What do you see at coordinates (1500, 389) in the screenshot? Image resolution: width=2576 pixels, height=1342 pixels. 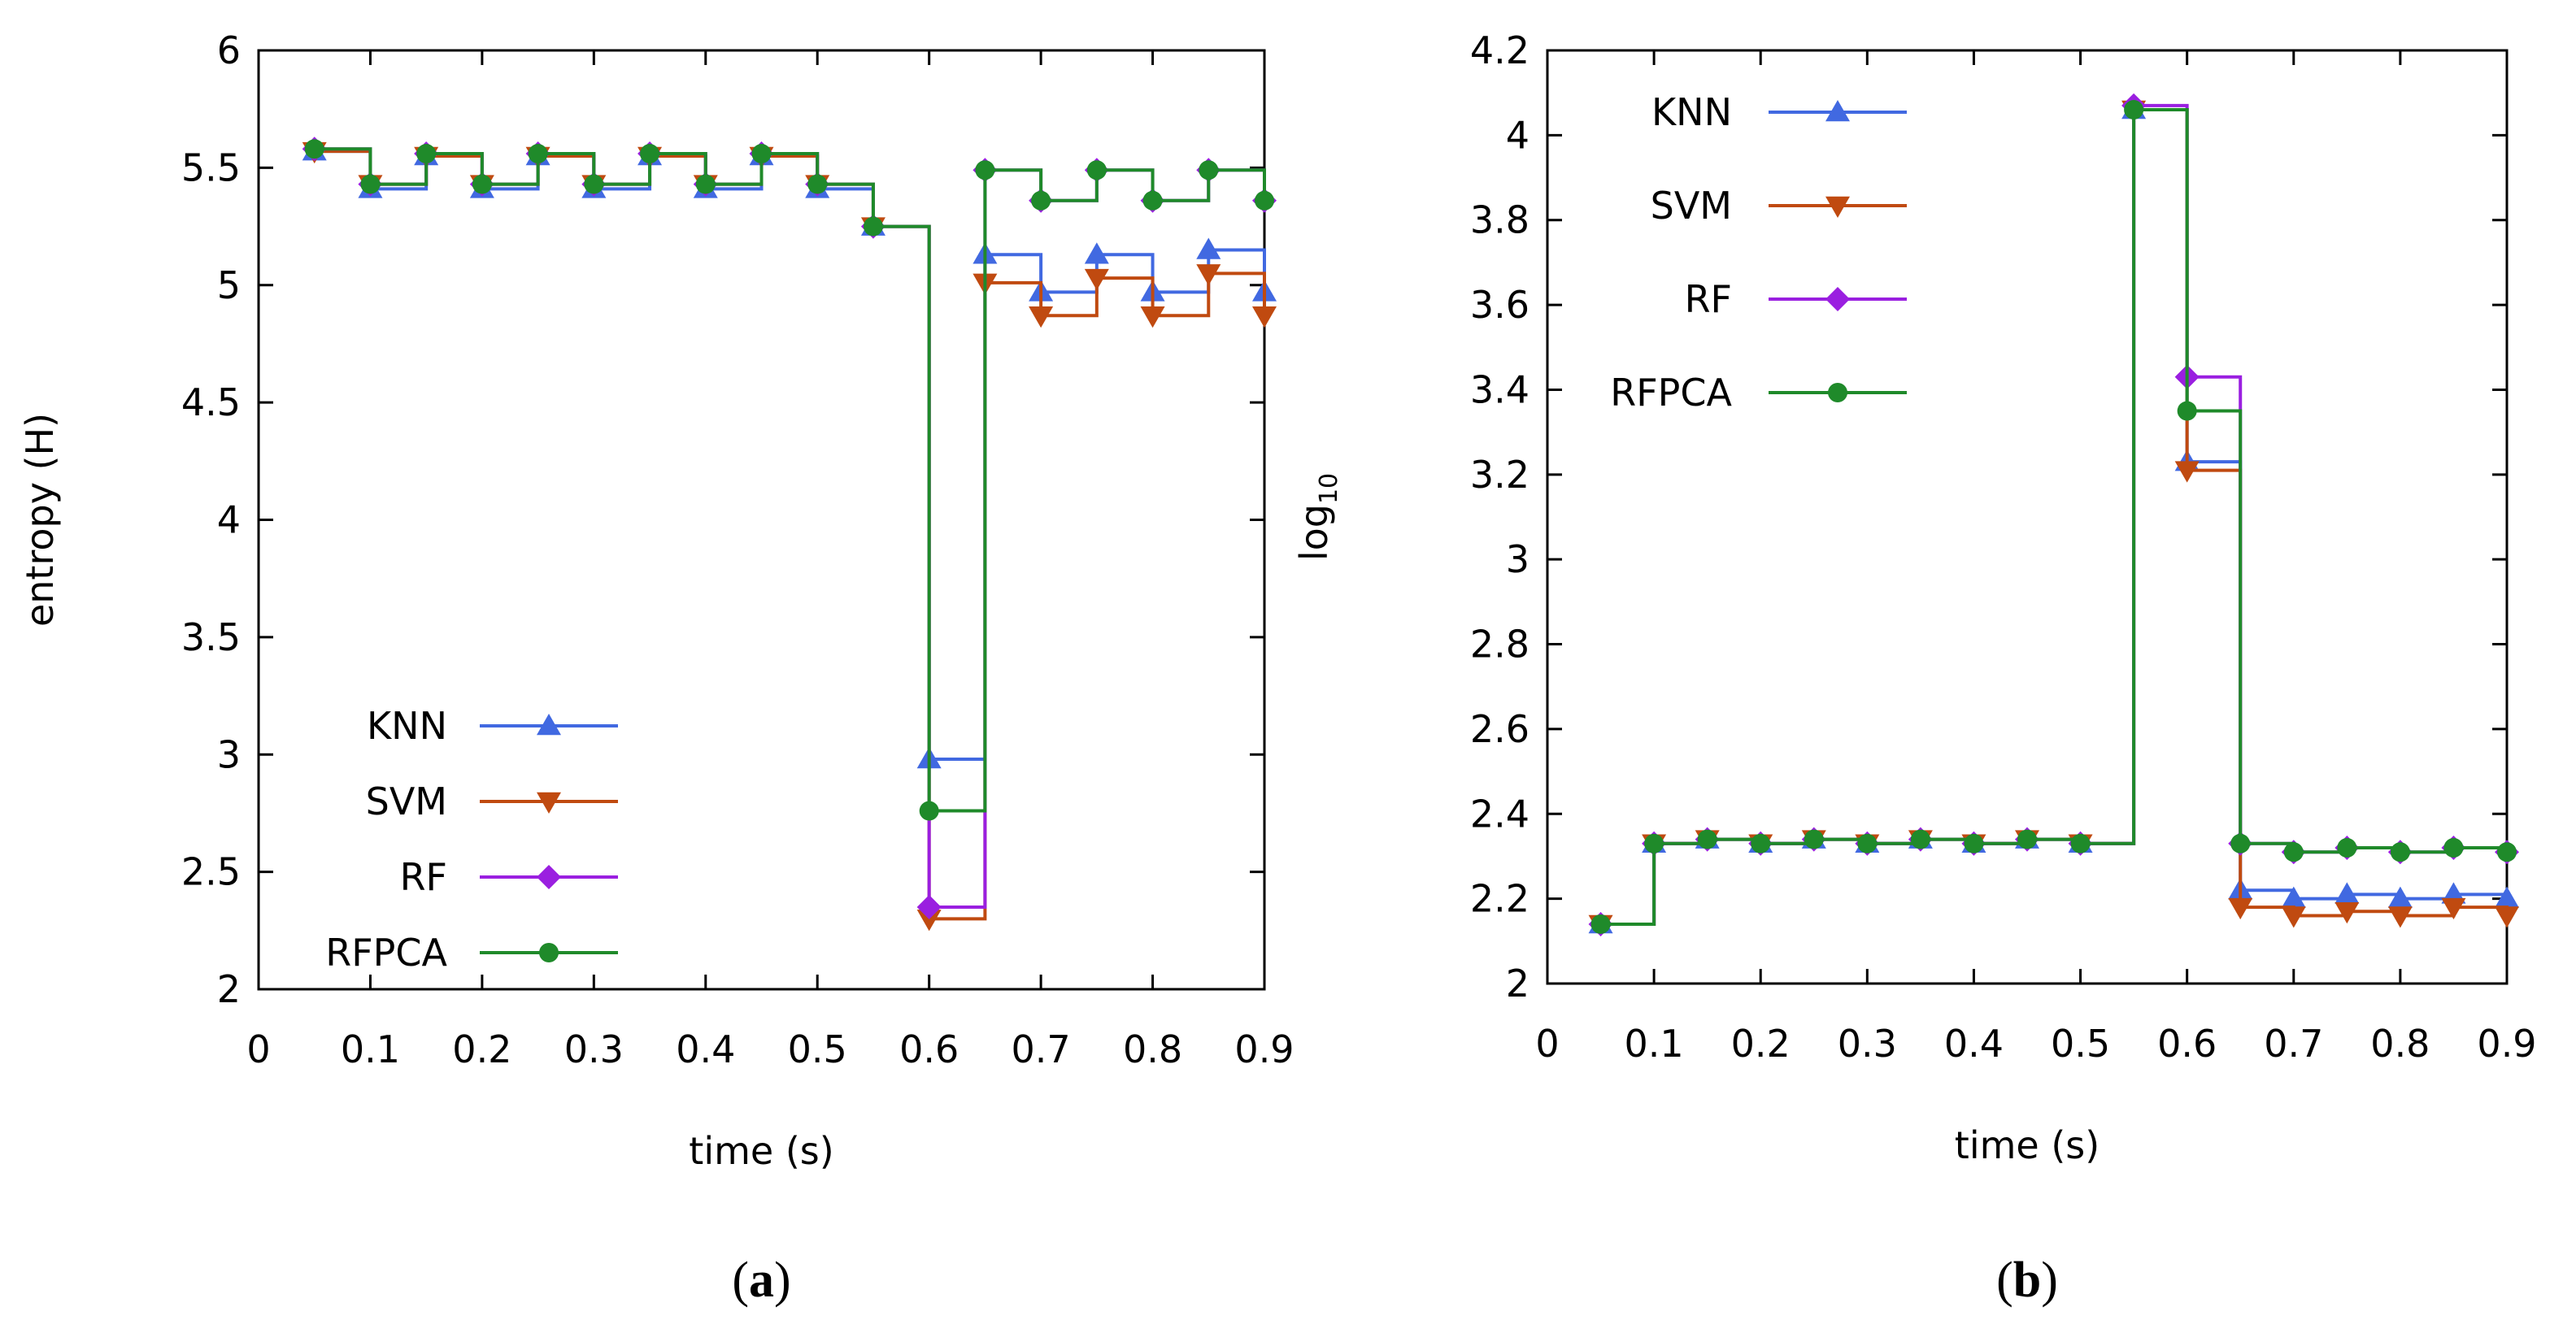 I see `y-tick-label: 3.4` at bounding box center [1500, 389].